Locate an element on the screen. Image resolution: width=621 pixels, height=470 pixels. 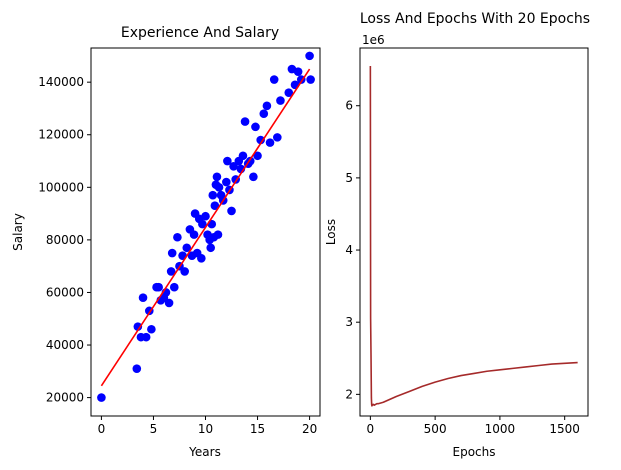
loss-y-tick-label: 5 is located at coordinates (349, 178).